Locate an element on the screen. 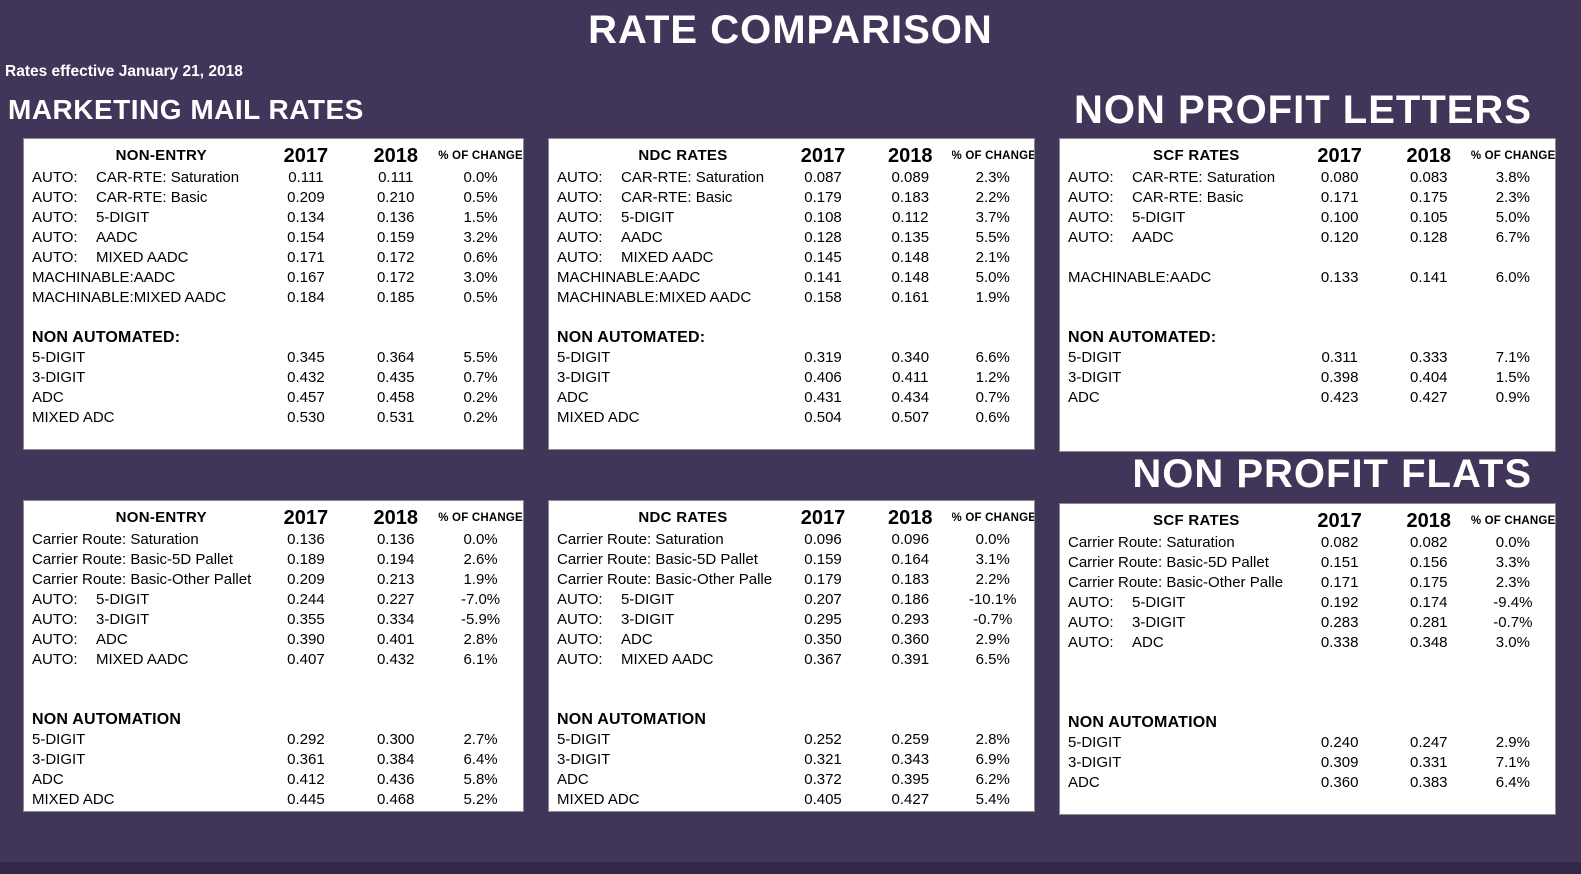  rate-2017-cell: 0.321 is located at coordinates (823, 759).